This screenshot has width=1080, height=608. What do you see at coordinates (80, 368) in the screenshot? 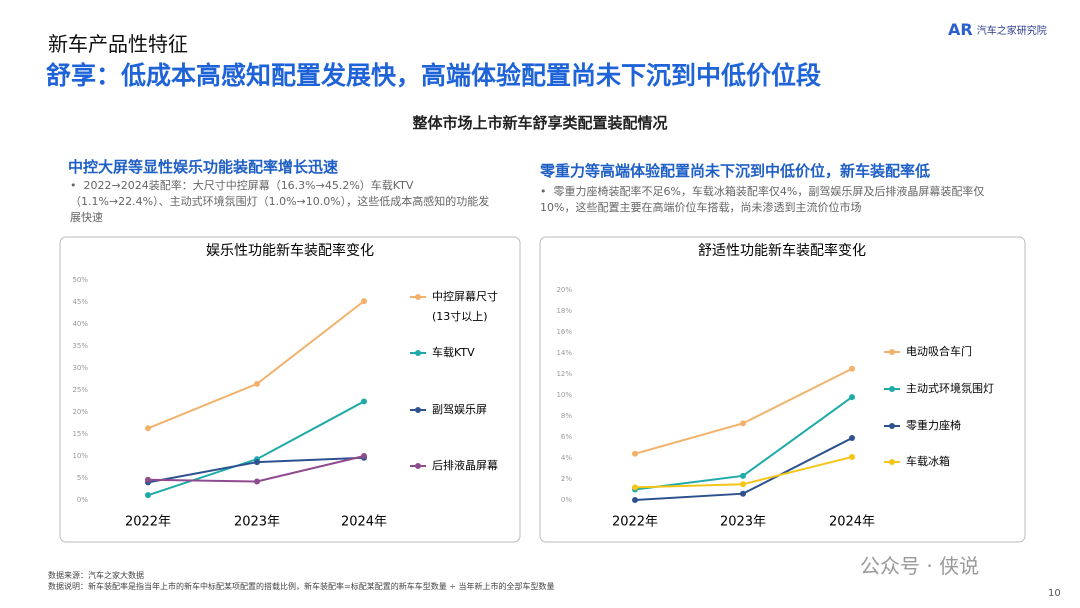
I see `y-tick-label: 30%` at bounding box center [80, 368].